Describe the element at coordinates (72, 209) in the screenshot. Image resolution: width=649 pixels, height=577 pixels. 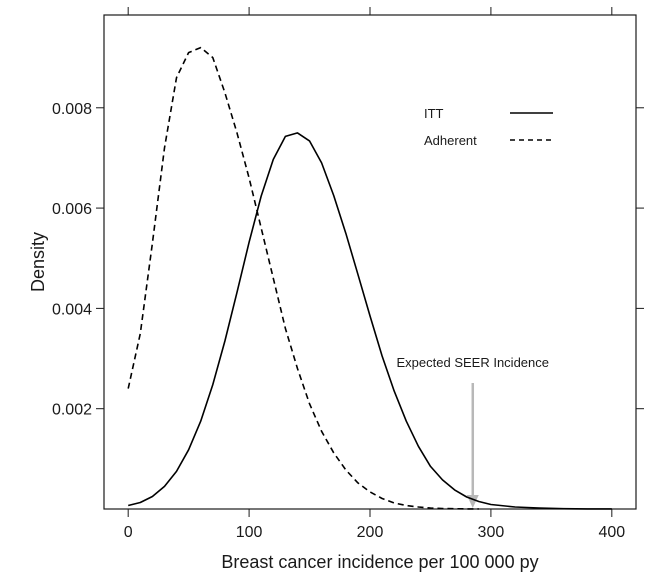
I see `y-tick-label: 0.006` at that location.